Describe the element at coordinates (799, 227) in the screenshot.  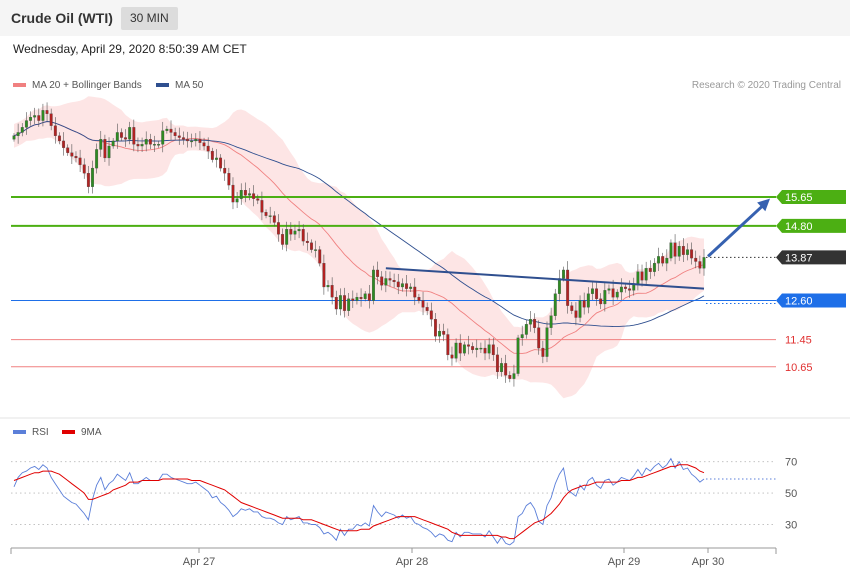
I see `level-14-80-label: 14.80` at that location.